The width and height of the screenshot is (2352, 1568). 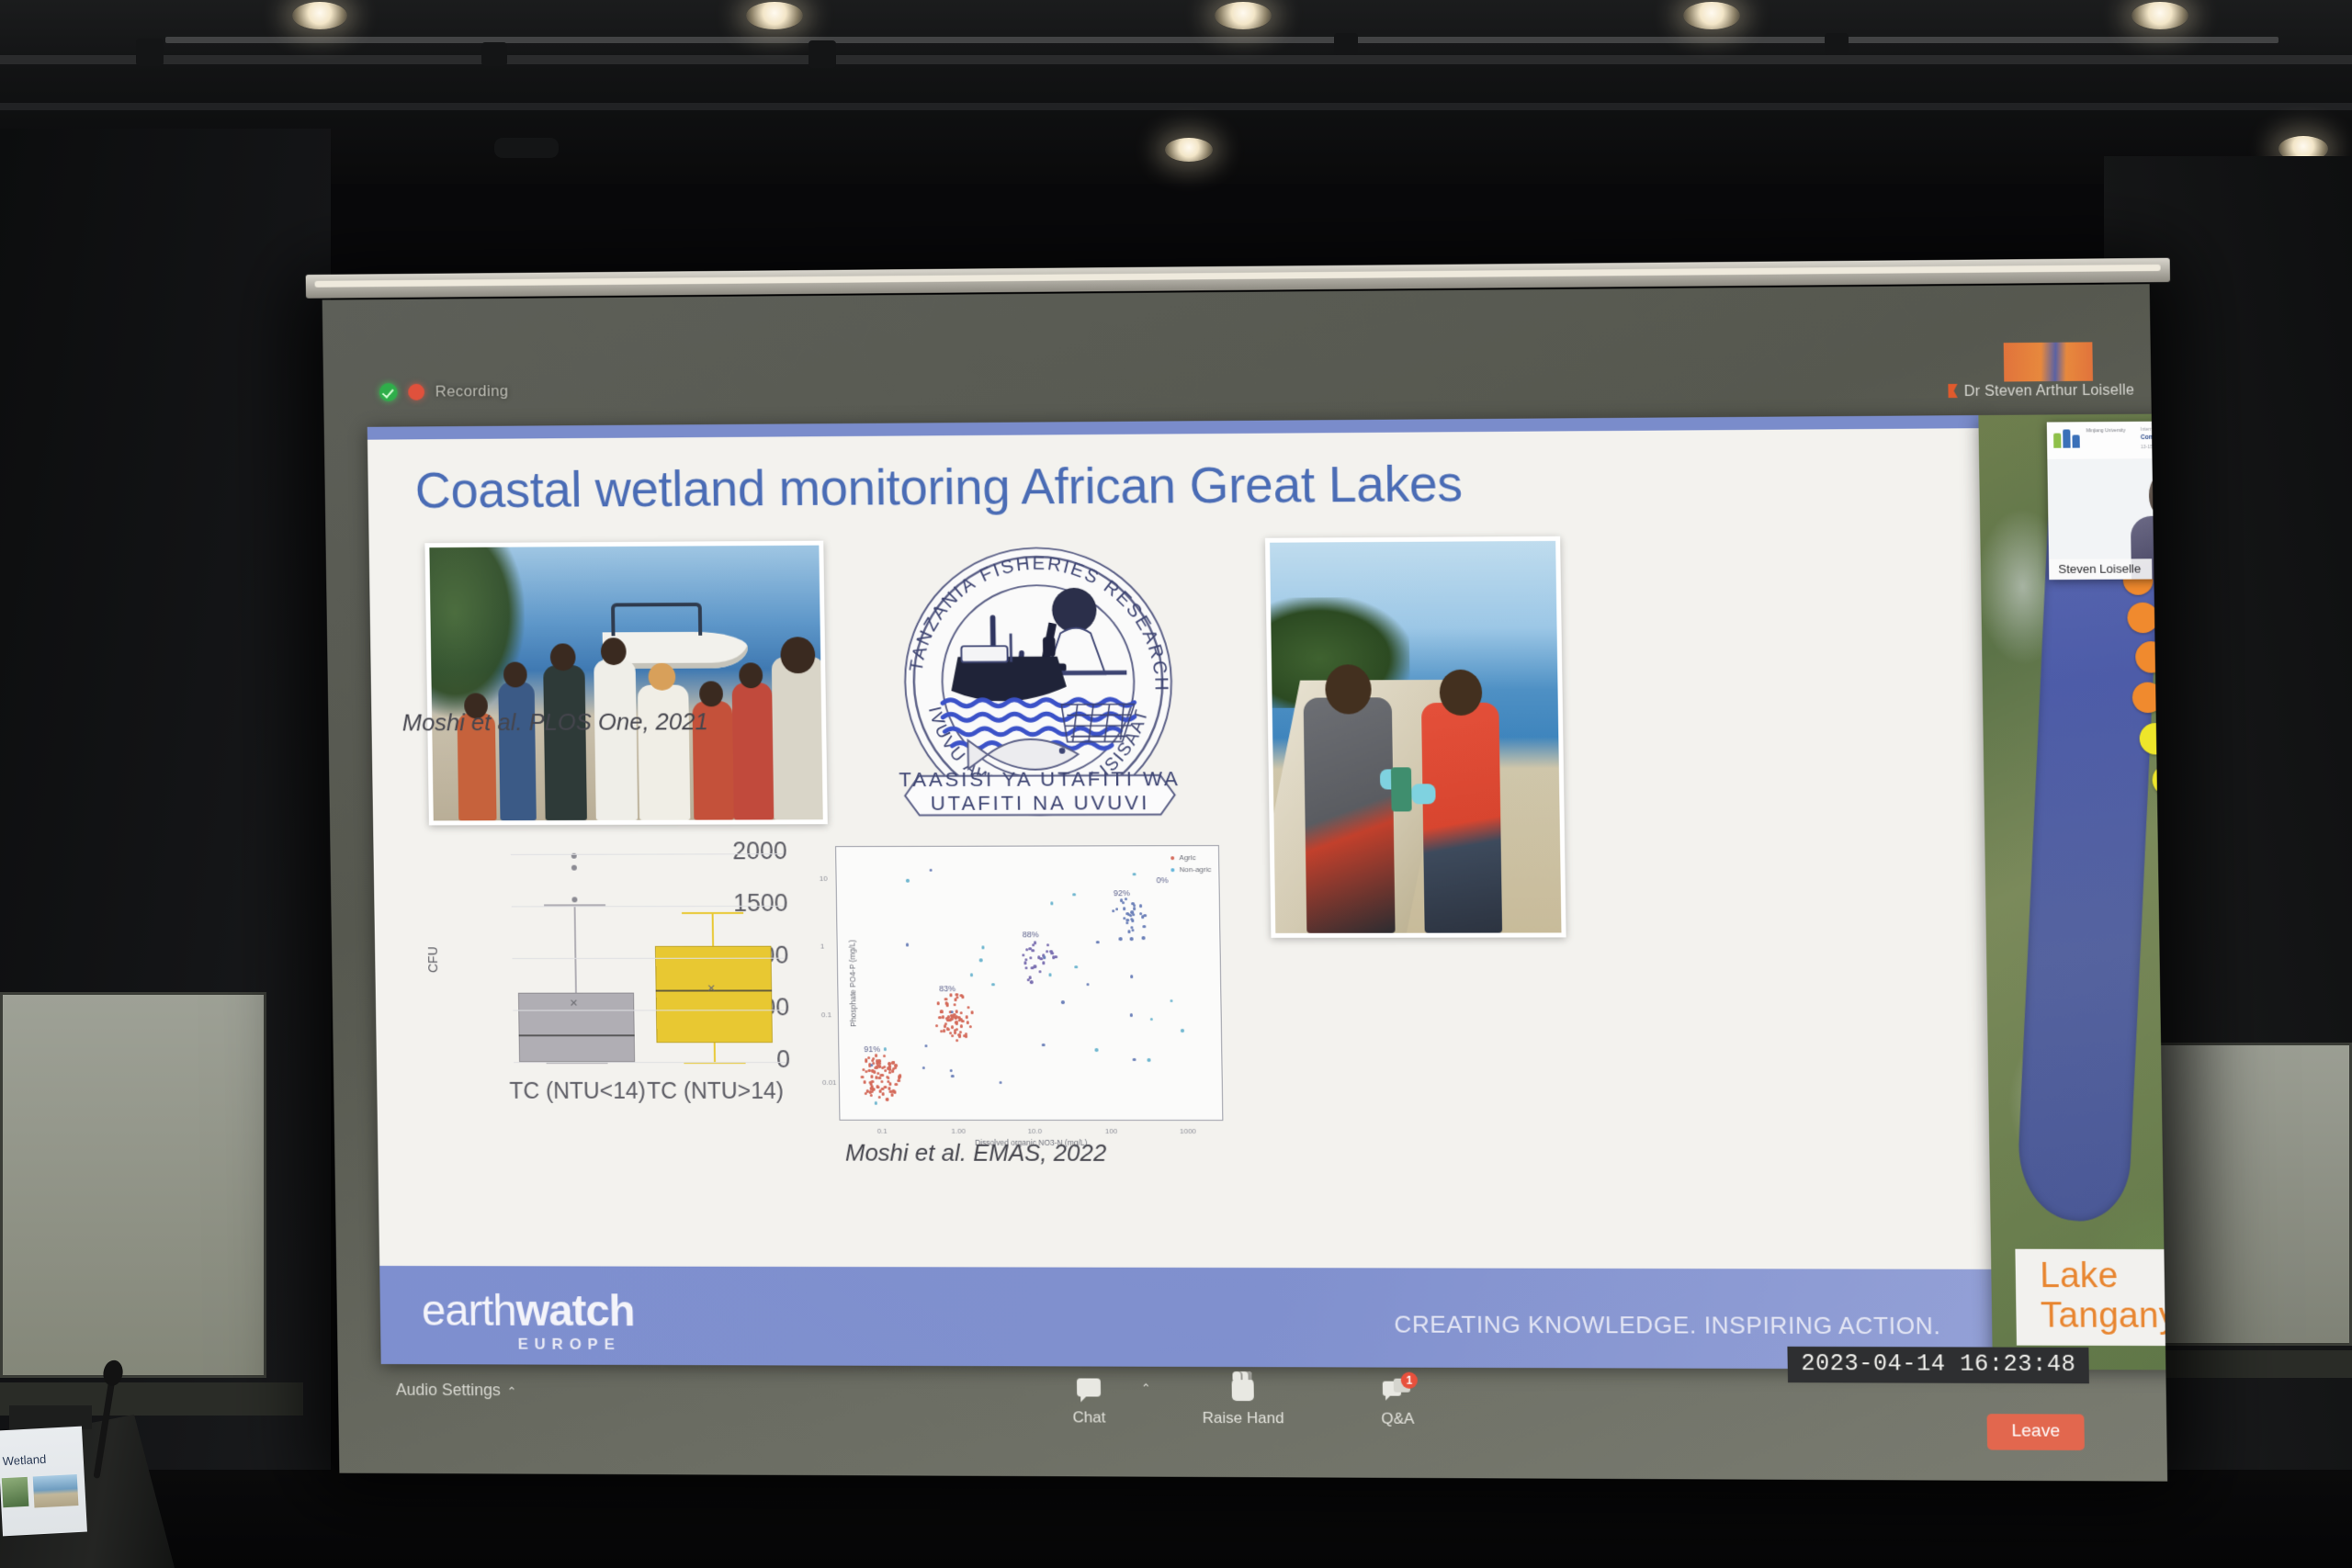 I want to click on scatter-cluster-label: 83%, so click(x=948, y=989).